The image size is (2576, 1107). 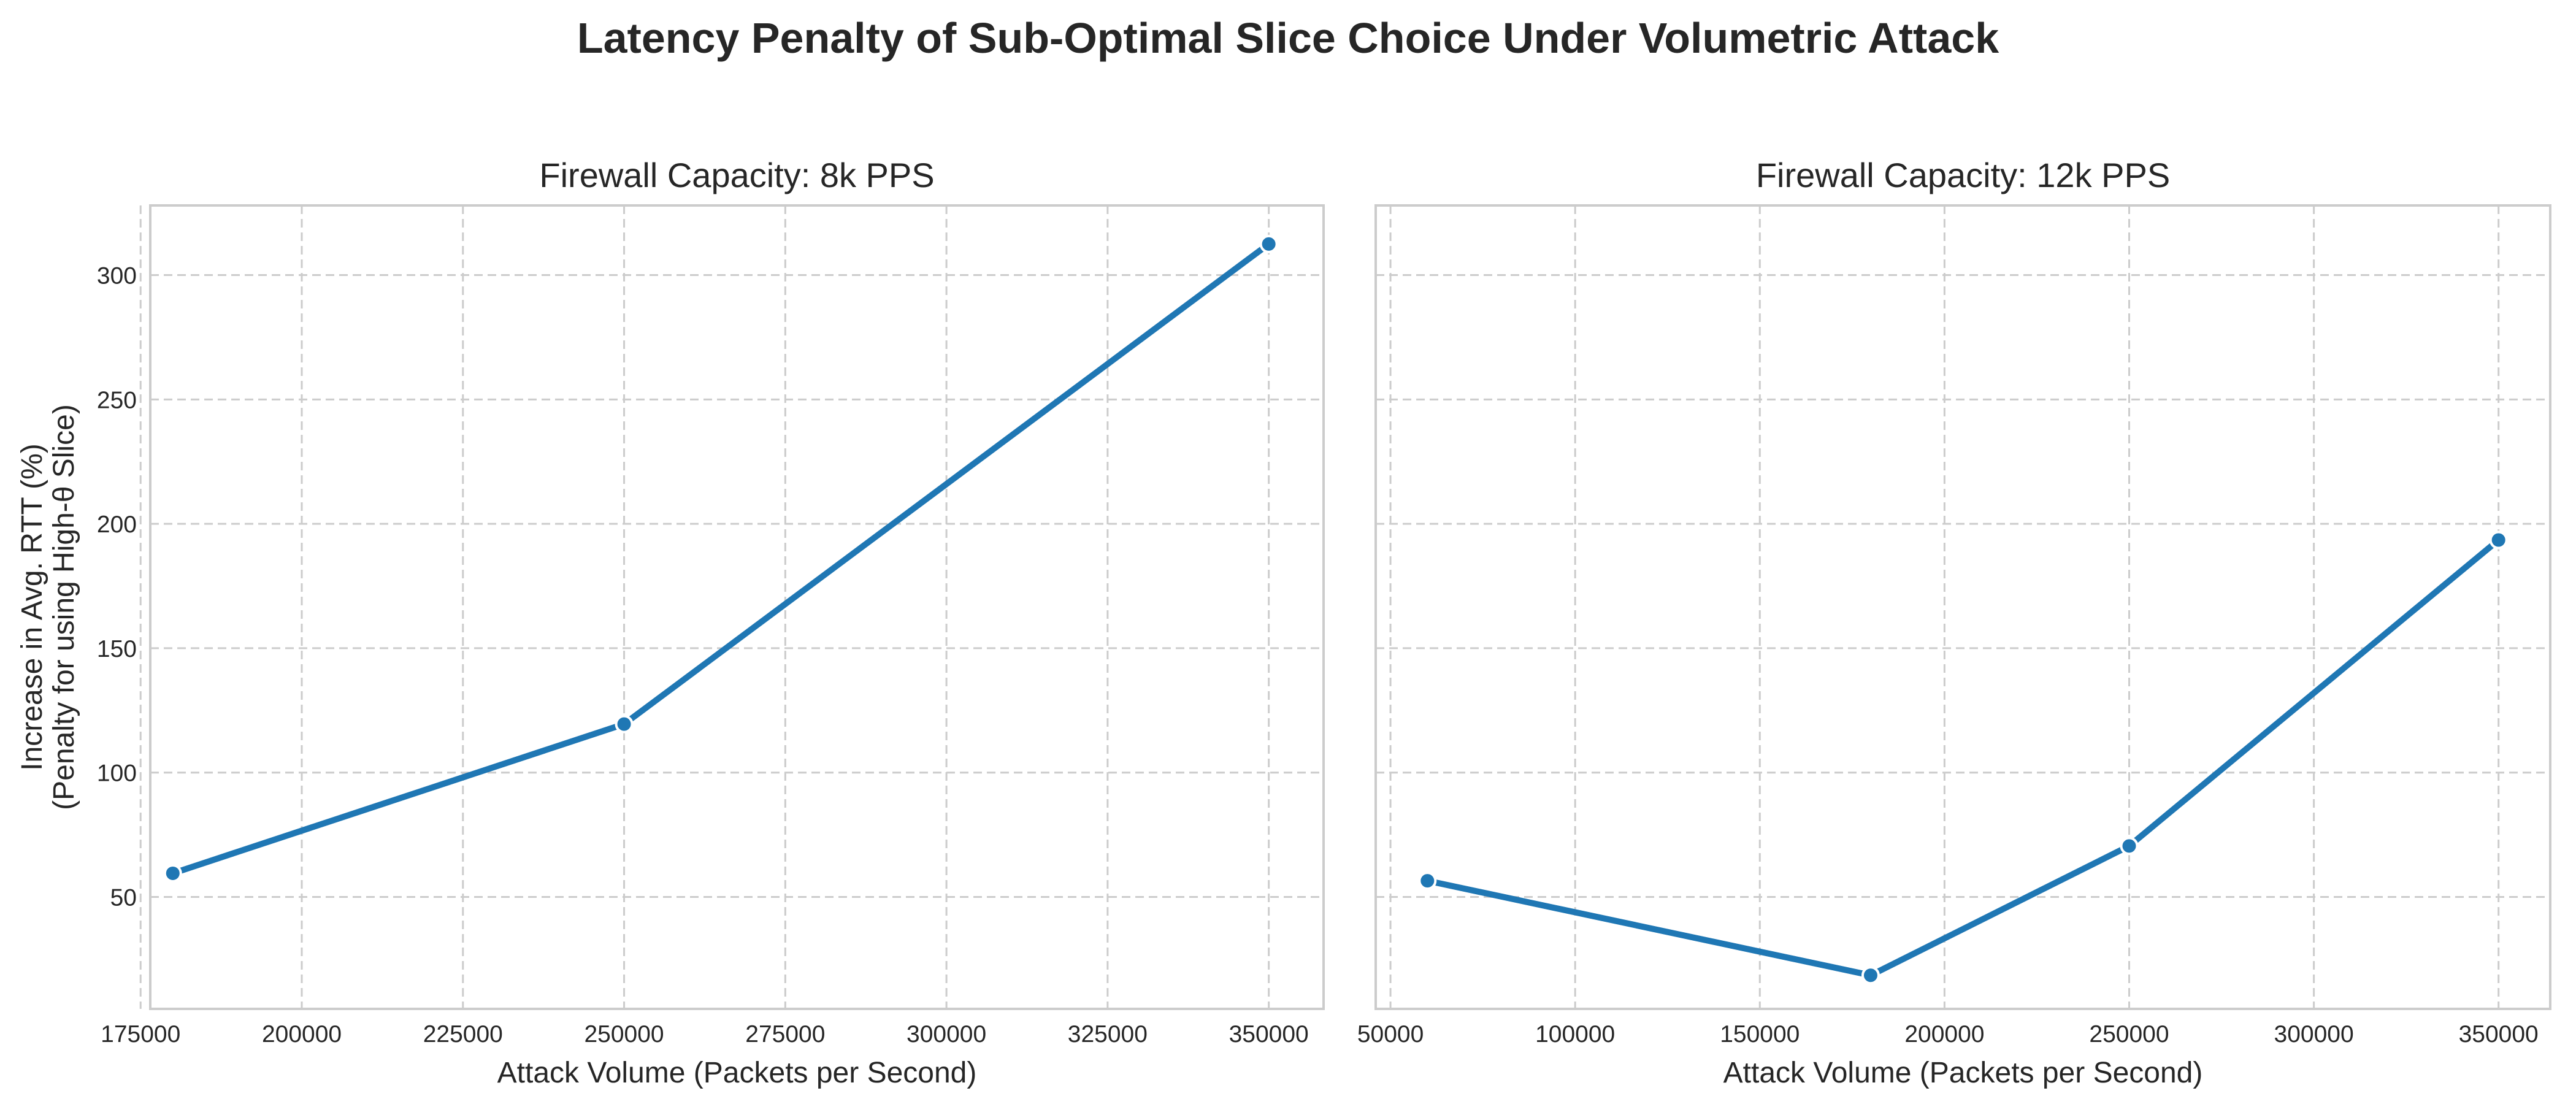 I want to click on x-tick-label: 325000, so click(x=1108, y=1034).